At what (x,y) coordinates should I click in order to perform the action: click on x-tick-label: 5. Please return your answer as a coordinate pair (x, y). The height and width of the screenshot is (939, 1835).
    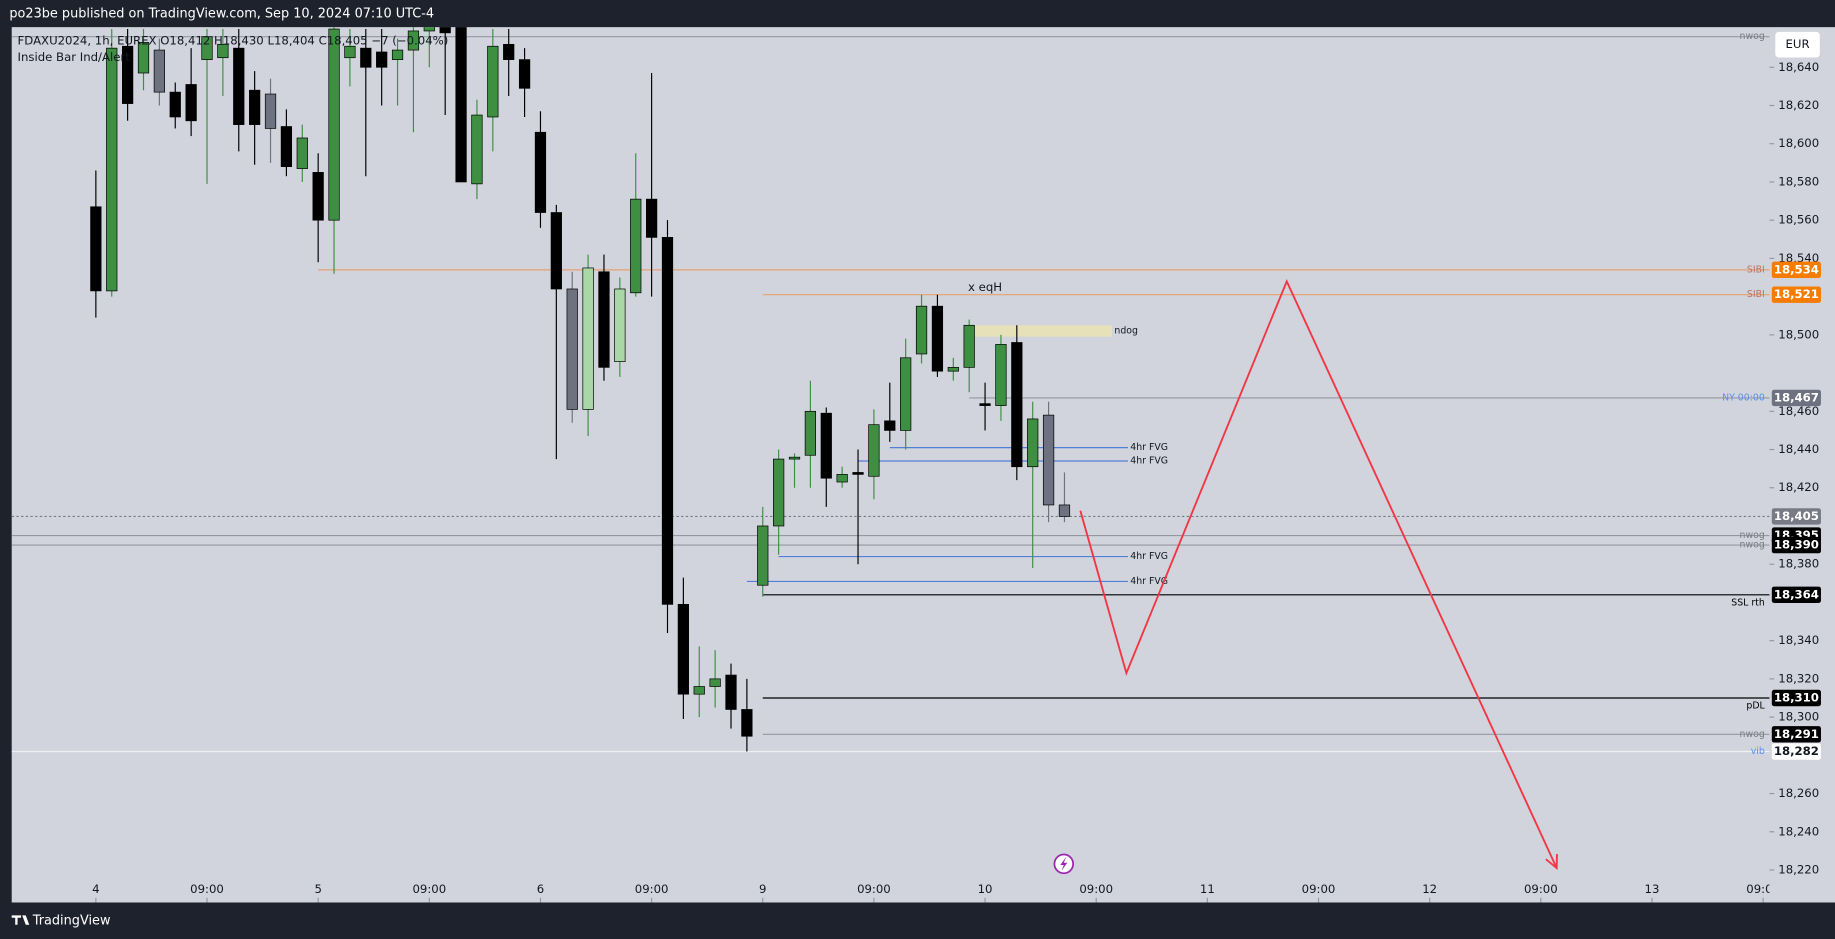
    Looking at the image, I should click on (317, 889).